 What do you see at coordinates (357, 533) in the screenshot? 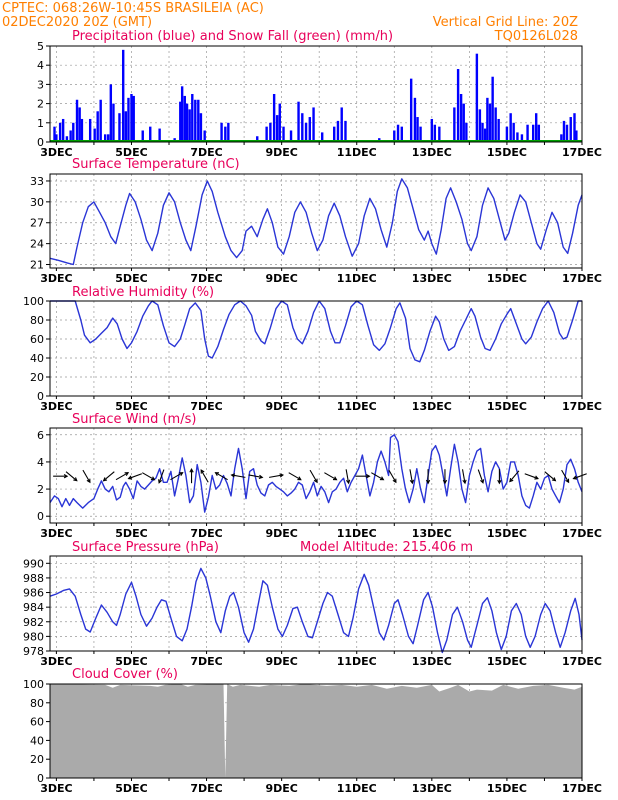
I see `wind-xtick-label: 11DEC` at bounding box center [357, 533].